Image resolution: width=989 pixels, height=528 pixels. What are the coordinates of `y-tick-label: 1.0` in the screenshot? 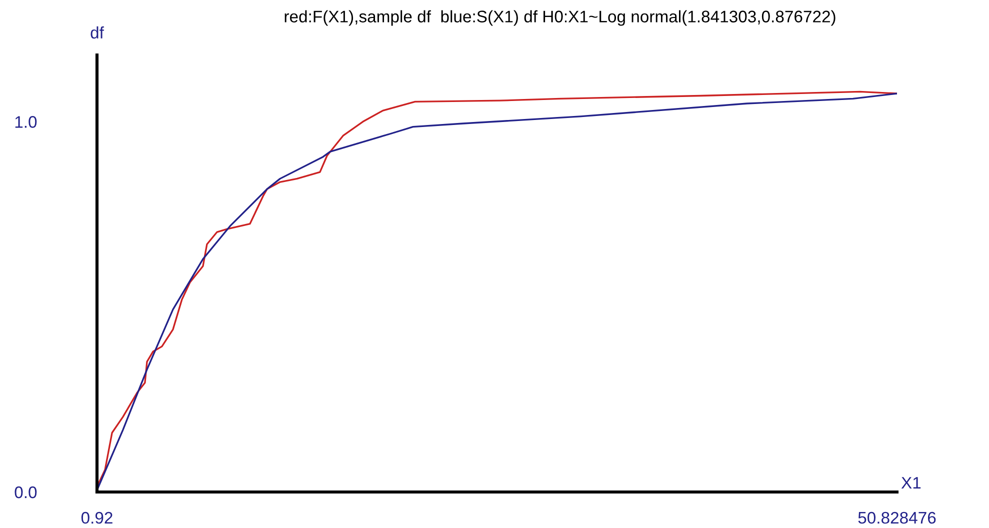 It's located at (26, 122).